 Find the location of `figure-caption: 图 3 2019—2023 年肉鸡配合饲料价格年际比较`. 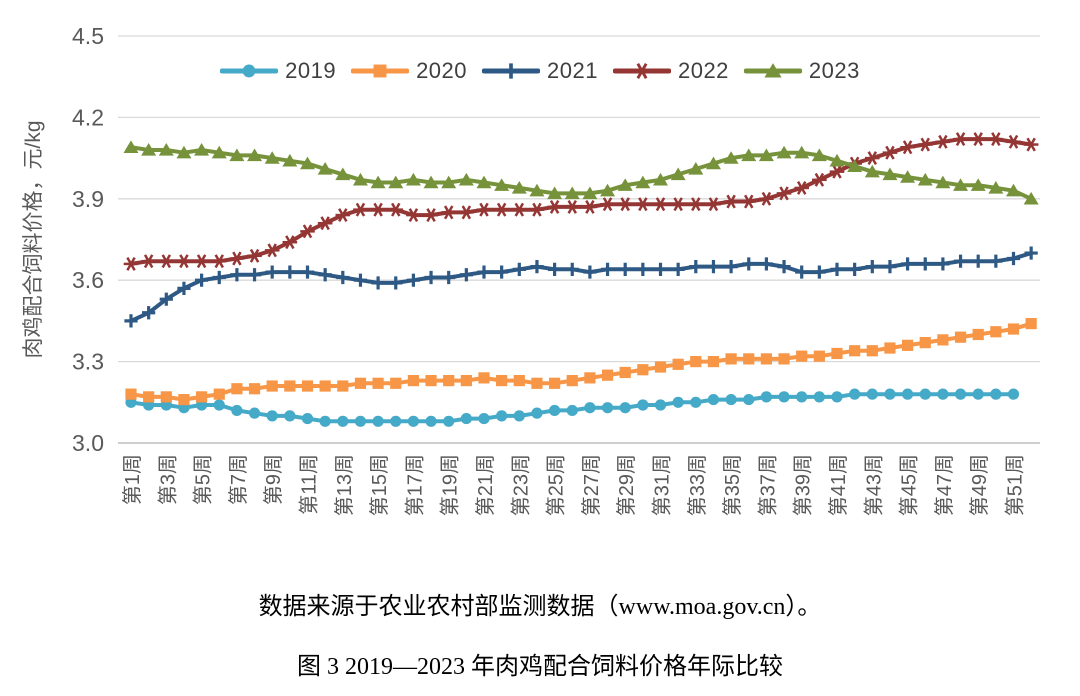

figure-caption: 图 3 2019—2023 年肉鸡配合饲料价格年际比较 is located at coordinates (540, 667).